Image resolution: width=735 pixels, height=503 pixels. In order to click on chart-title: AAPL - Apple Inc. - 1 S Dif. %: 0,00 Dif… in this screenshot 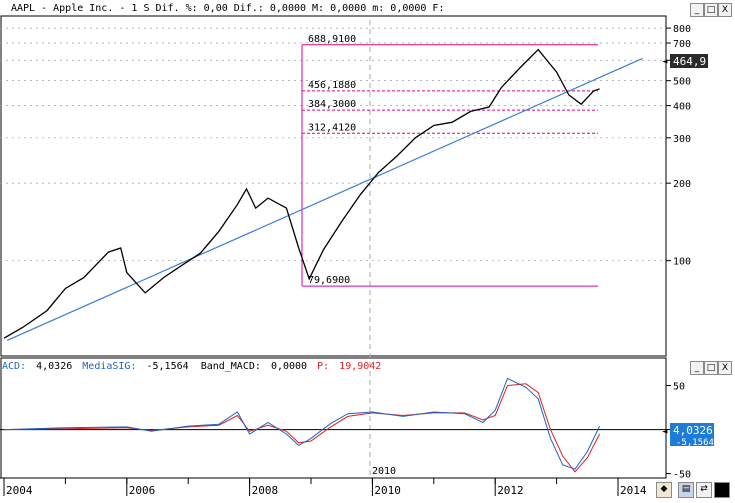, I will do `click(227, 8)`.